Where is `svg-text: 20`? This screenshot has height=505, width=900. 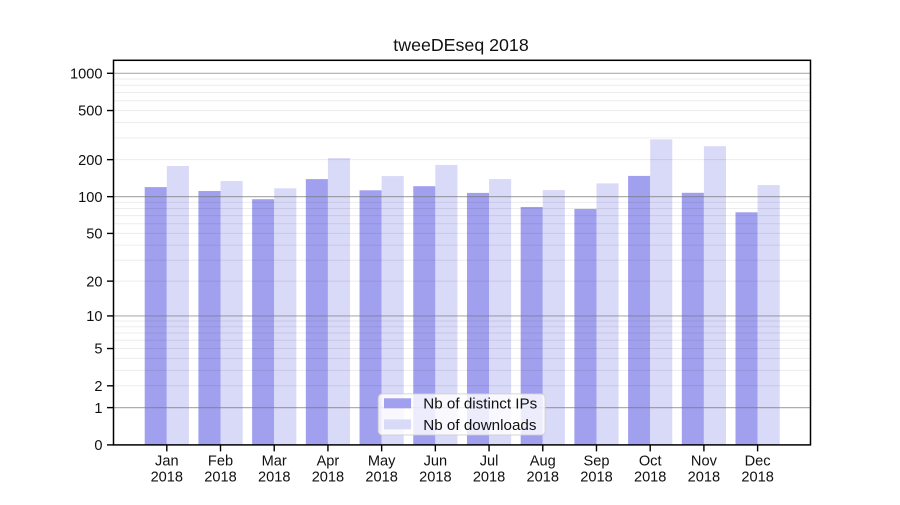 svg-text: 20 is located at coordinates (94, 282).